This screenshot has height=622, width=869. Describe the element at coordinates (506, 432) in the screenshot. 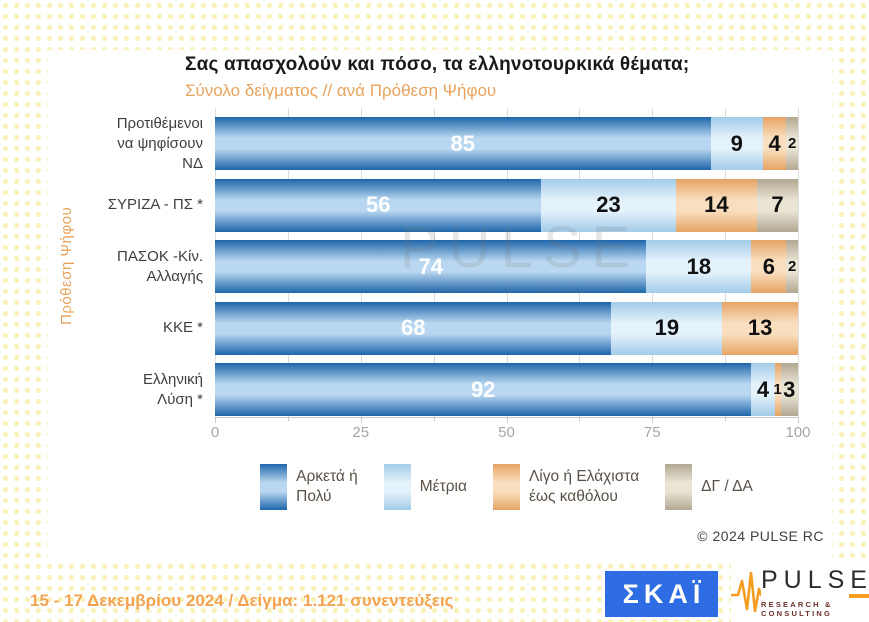

I see `x-tick-label: 50` at that location.